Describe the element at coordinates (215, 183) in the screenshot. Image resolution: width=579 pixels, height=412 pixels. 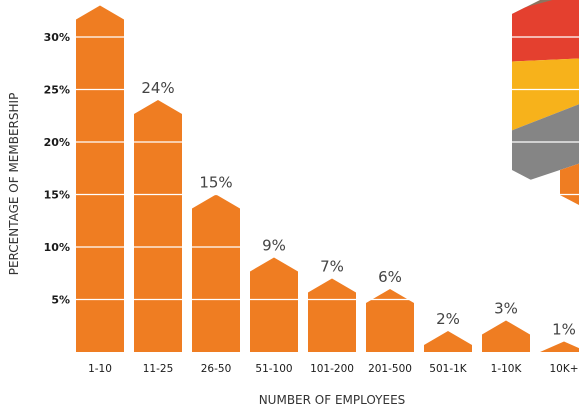
I see `data-label: 15%` at that location.